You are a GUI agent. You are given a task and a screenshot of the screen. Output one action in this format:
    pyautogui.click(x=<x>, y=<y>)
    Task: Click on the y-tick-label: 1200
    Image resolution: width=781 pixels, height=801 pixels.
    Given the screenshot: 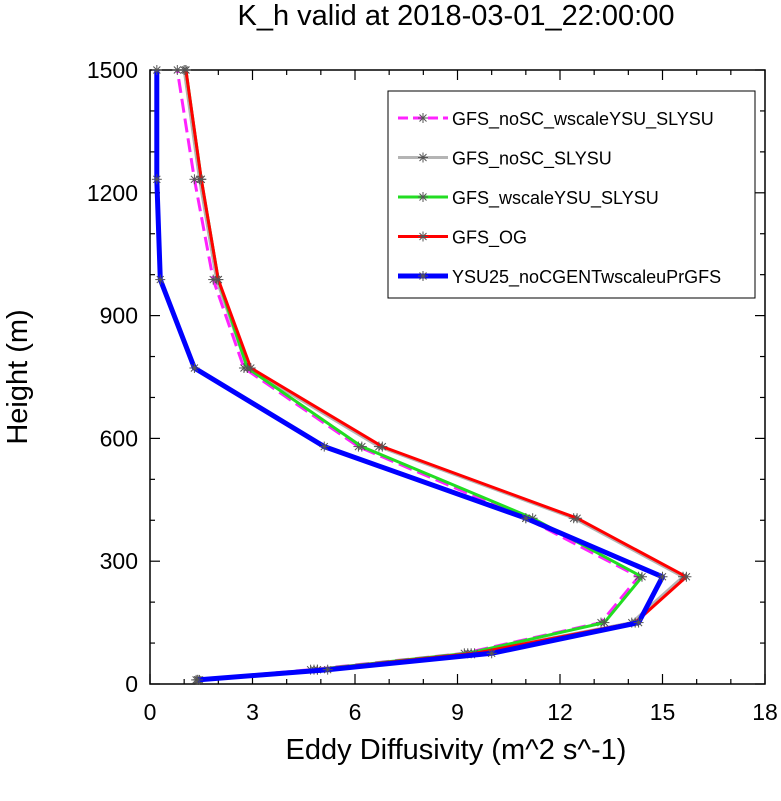 What is the action you would take?
    pyautogui.click(x=112, y=193)
    